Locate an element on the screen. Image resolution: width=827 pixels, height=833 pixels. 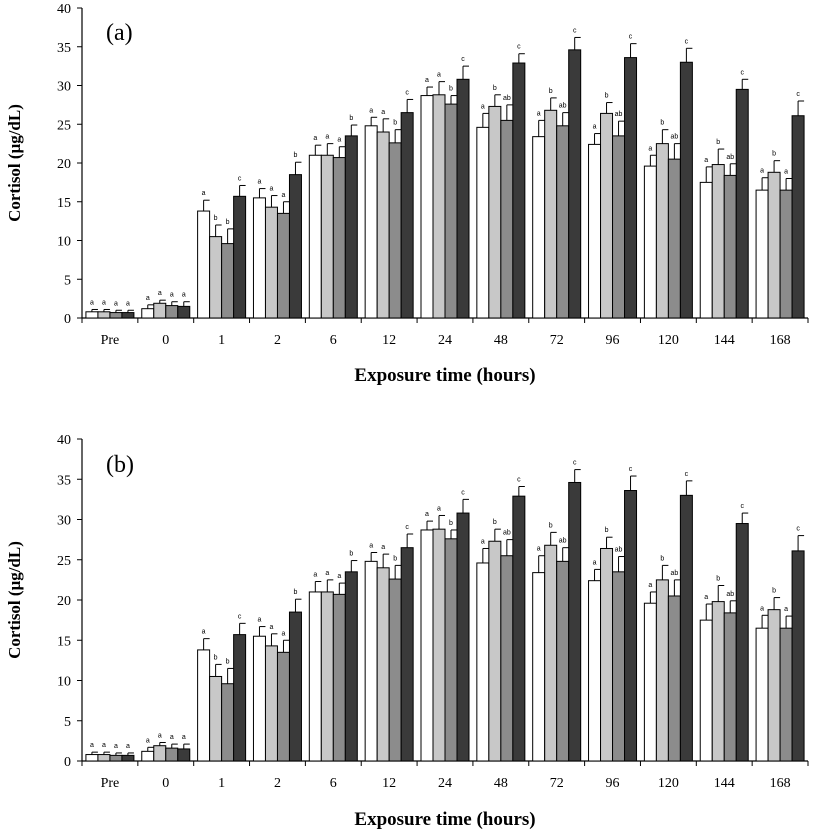
x-tick-label: 168 is located at coordinates (780, 783).